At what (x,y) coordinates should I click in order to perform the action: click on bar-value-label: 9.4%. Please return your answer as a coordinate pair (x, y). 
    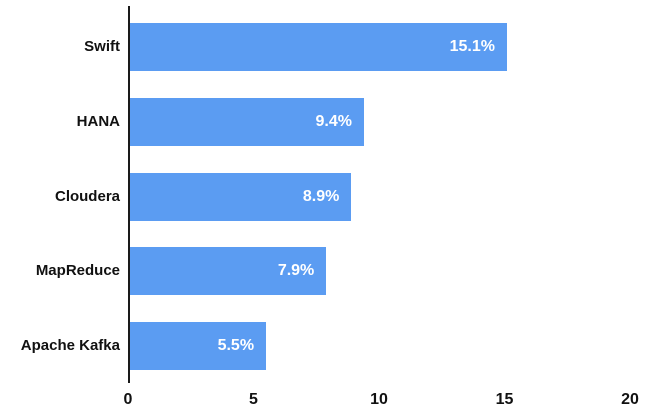
    Looking at the image, I should click on (333, 121).